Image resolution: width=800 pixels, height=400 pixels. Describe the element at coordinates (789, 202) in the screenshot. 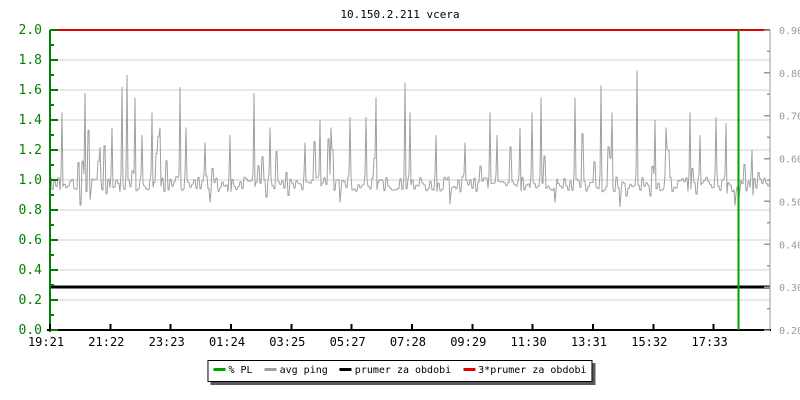

I see `right-axis-label: 0.50` at that location.